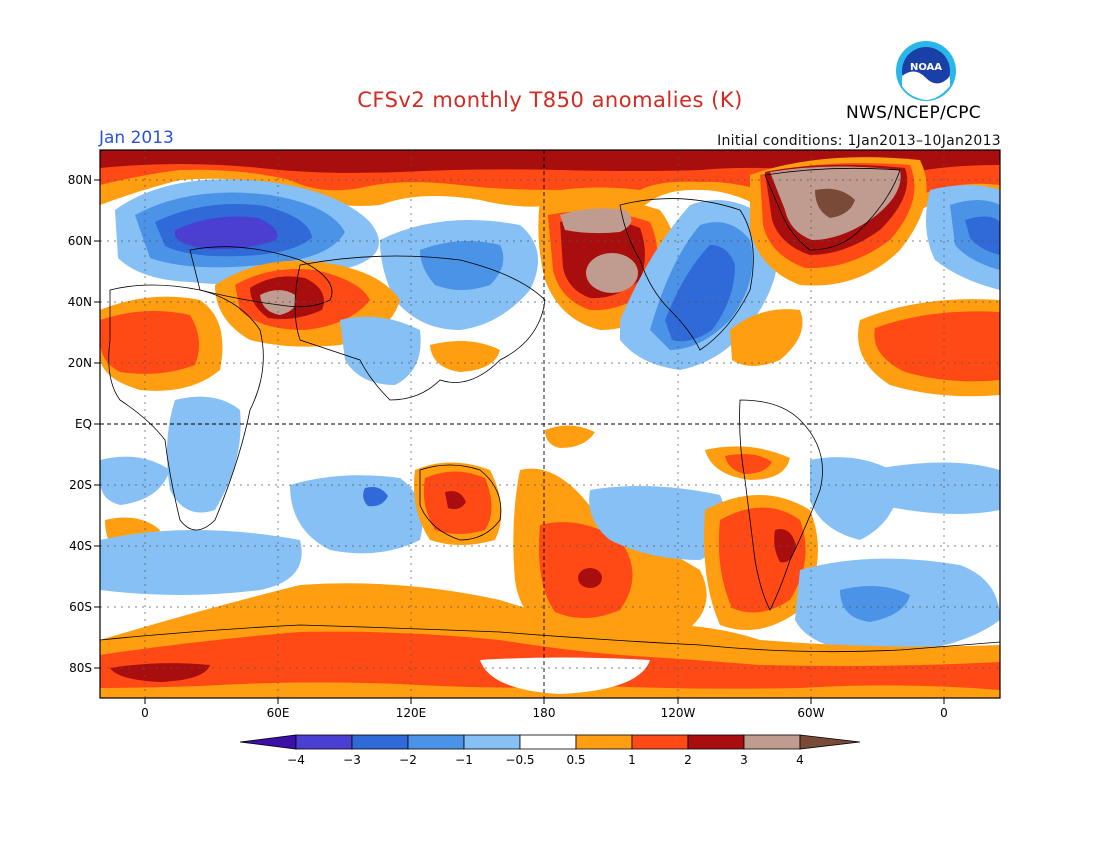  I want to click on colorbar-label: −2, so click(408, 760).